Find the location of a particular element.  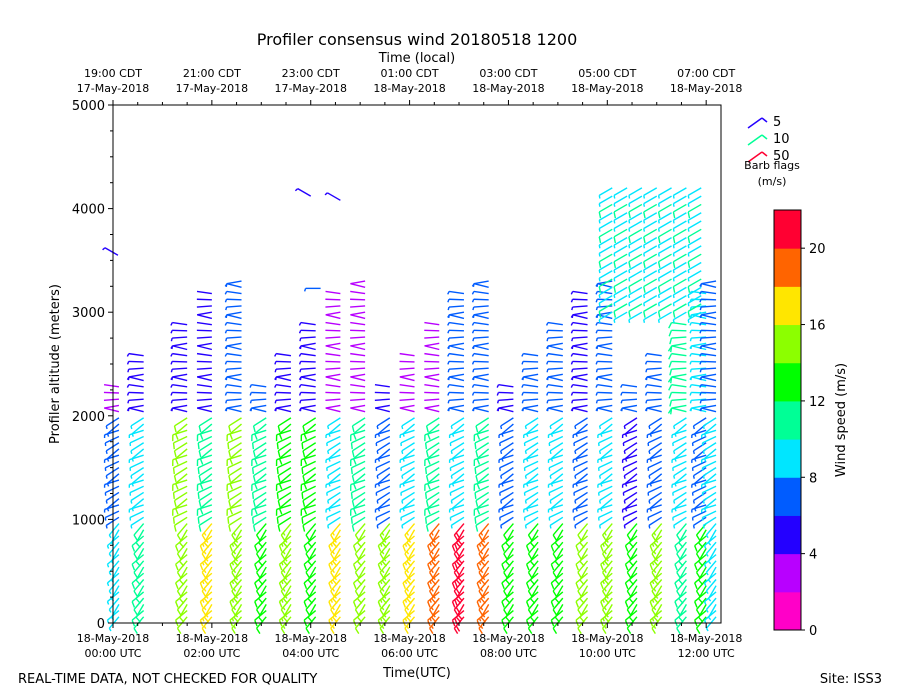

legend-item: 10 is located at coordinates (768, 139).